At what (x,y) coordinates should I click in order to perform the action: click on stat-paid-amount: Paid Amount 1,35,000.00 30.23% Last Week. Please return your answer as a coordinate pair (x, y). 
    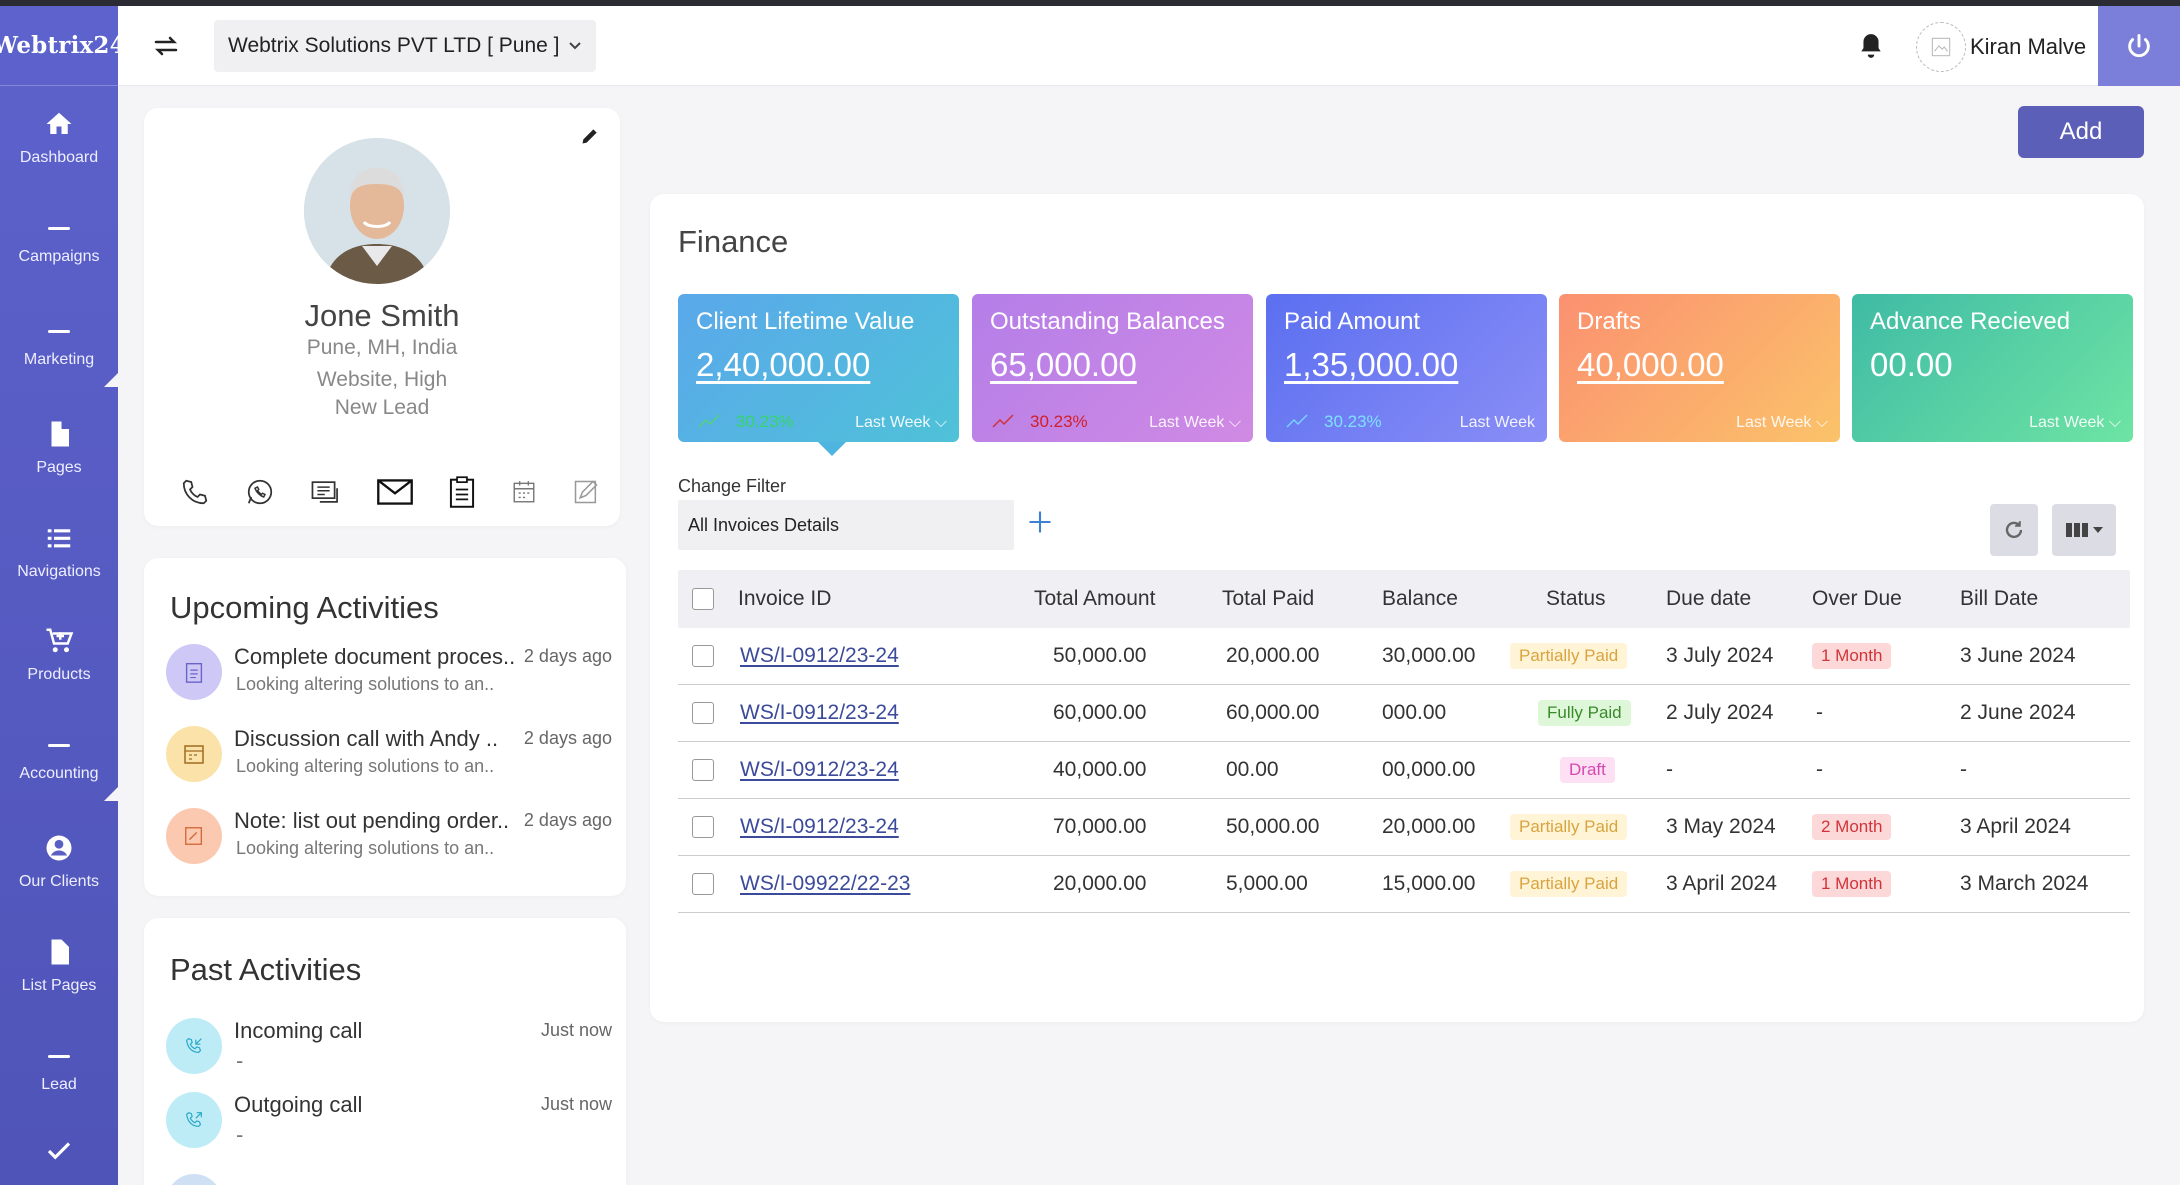
    Looking at the image, I should click on (1406, 368).